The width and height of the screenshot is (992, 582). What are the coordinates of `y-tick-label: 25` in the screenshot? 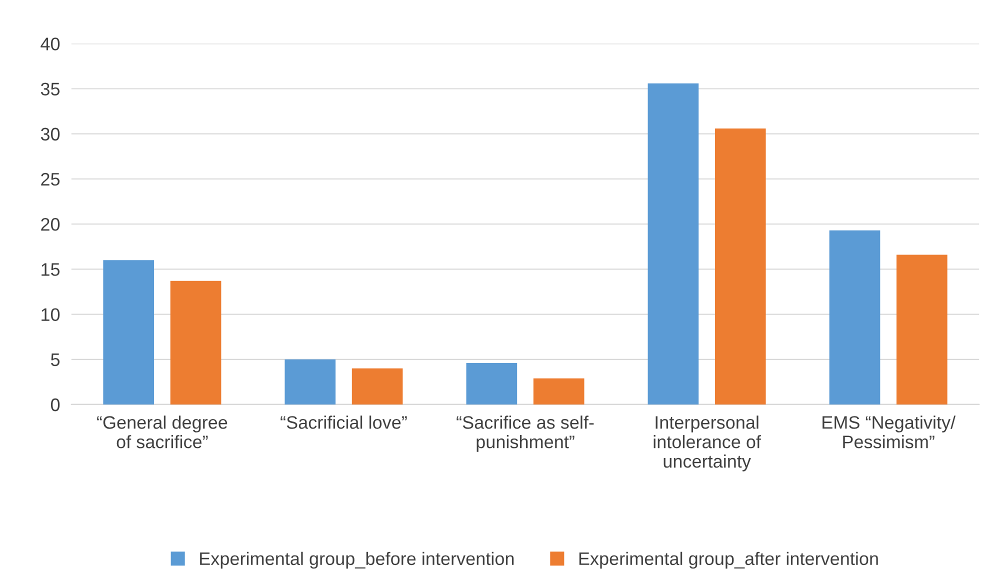 It's located at (50, 179).